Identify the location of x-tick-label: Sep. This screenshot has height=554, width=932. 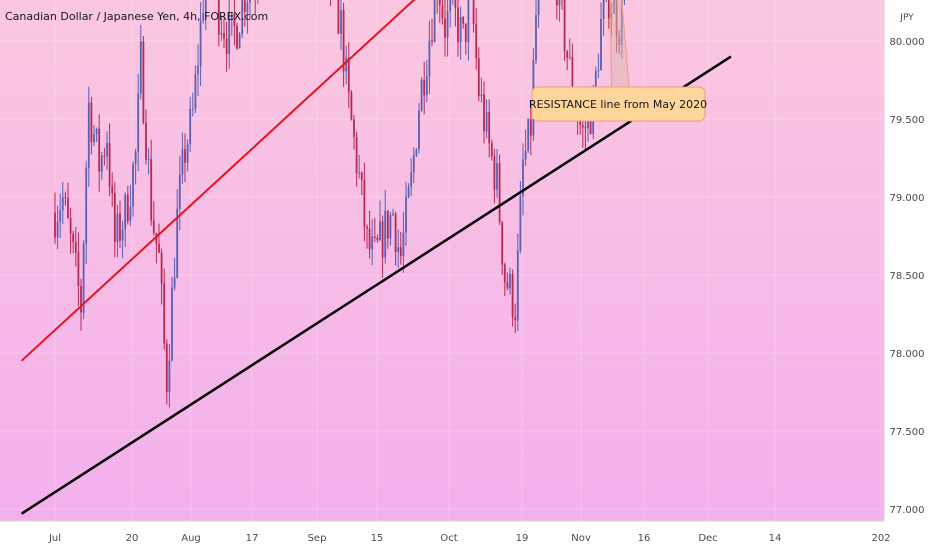
(317, 538).